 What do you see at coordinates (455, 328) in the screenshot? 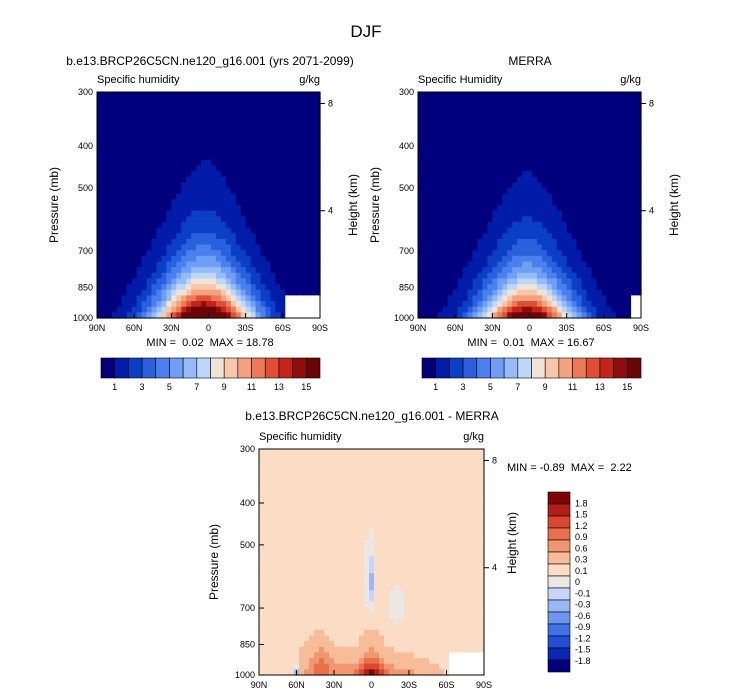
I see `x-tick-label: 60N` at bounding box center [455, 328].